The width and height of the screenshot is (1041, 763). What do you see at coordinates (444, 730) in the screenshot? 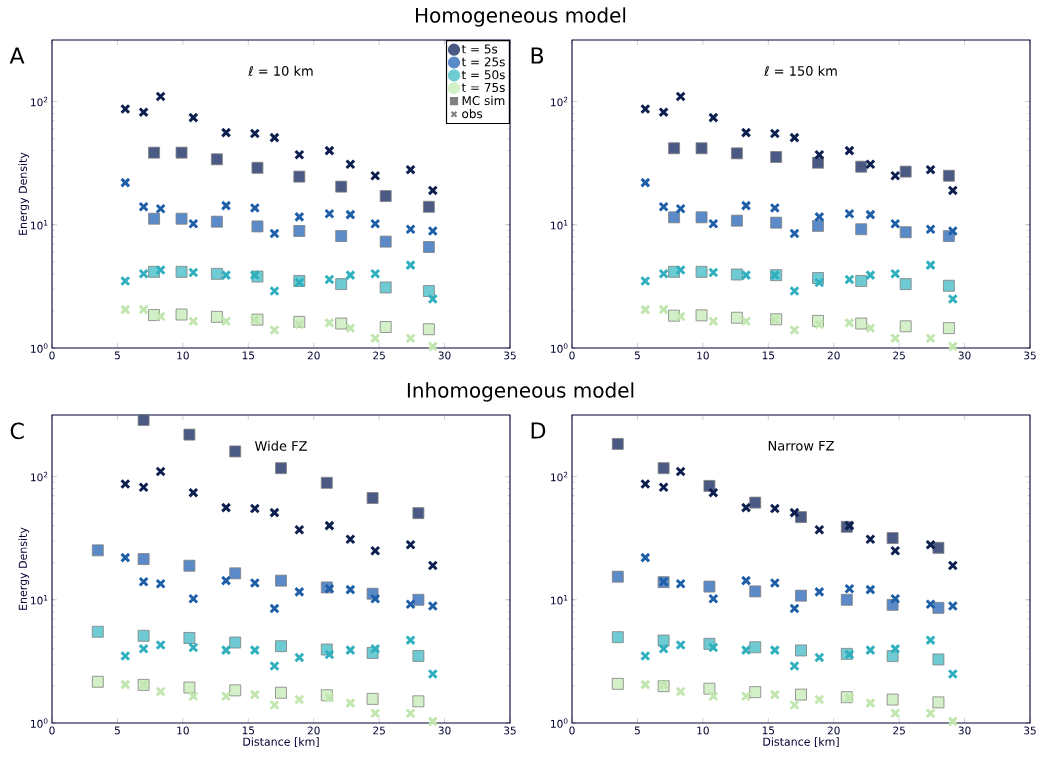
I see `x-tick-label: 30` at bounding box center [444, 730].